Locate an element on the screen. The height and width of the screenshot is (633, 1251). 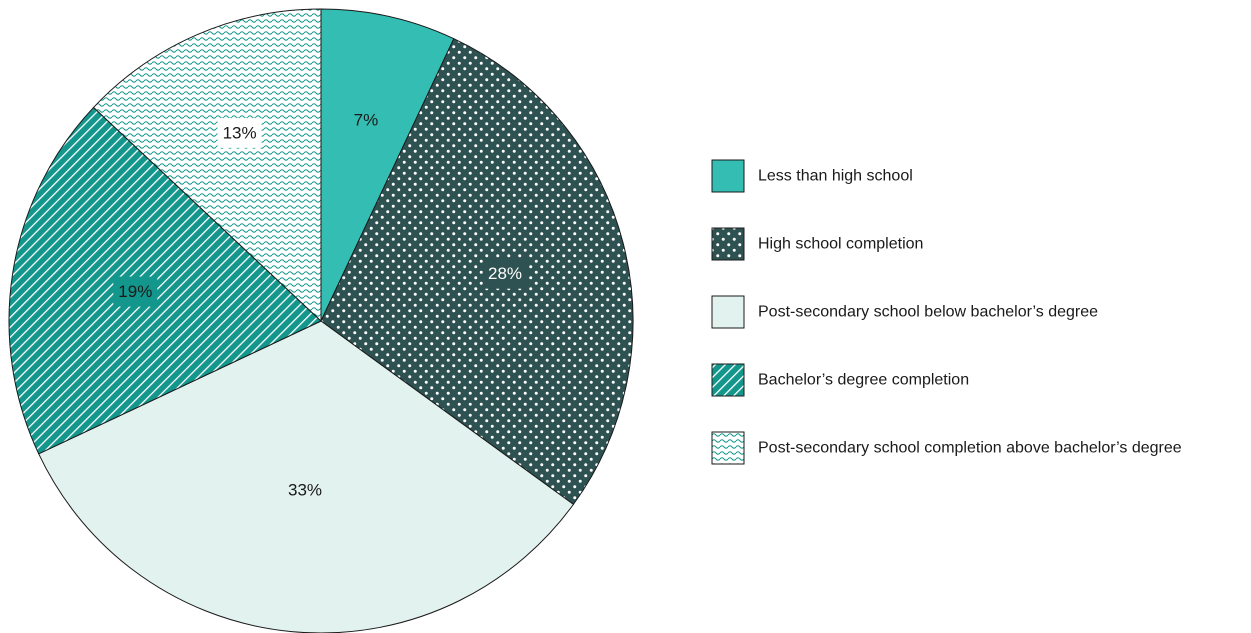
legend-item-less-than-high-school: Less than high school is located at coordinates (812, 176).